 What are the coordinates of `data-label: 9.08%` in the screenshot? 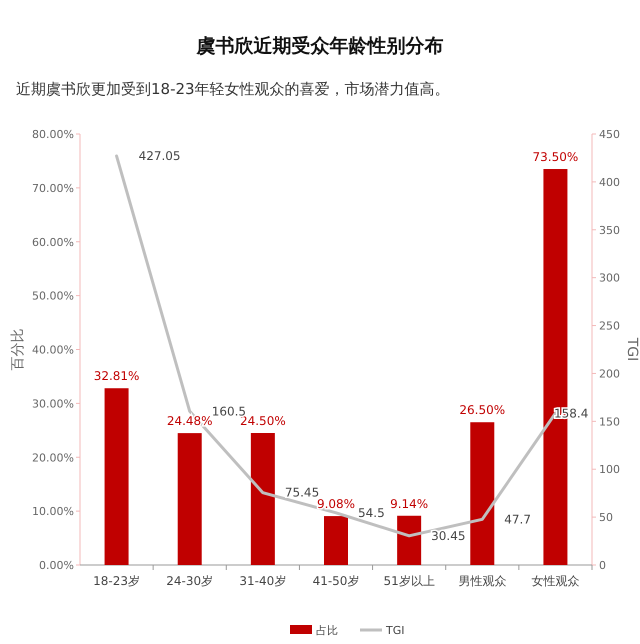 It's located at (336, 504).